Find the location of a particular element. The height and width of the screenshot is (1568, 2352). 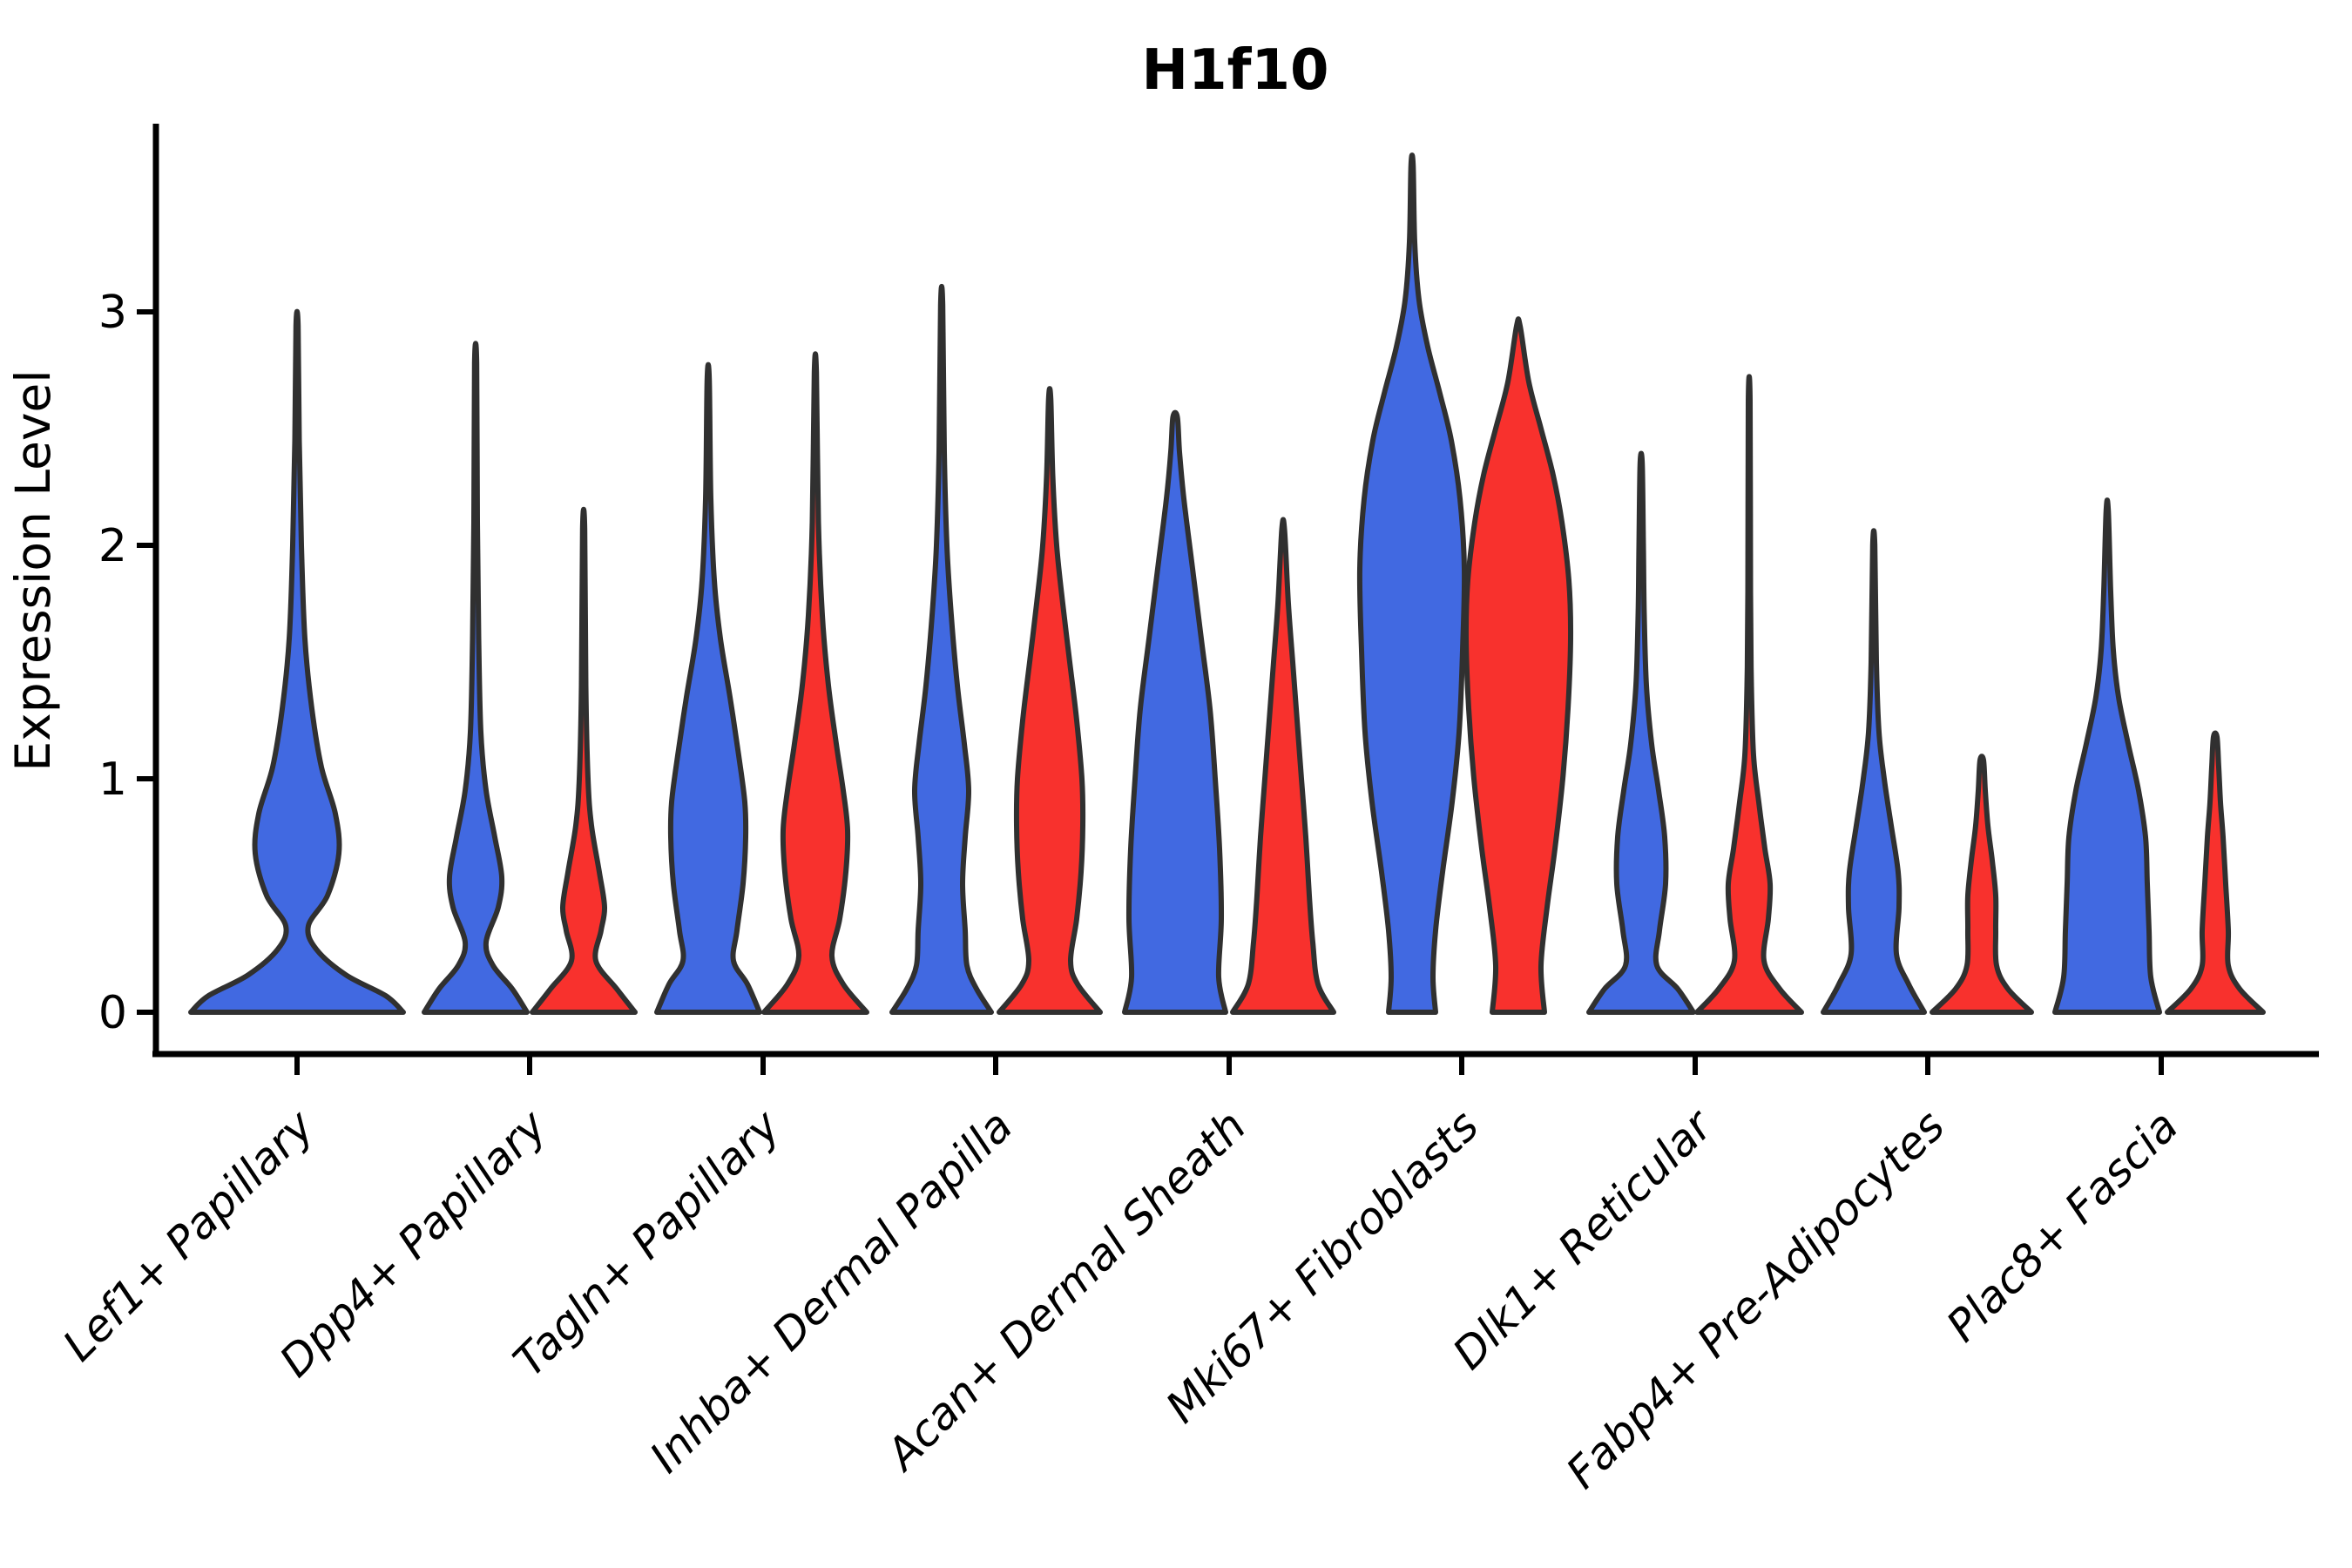

chart-title: H1f10 is located at coordinates (1235, 70).